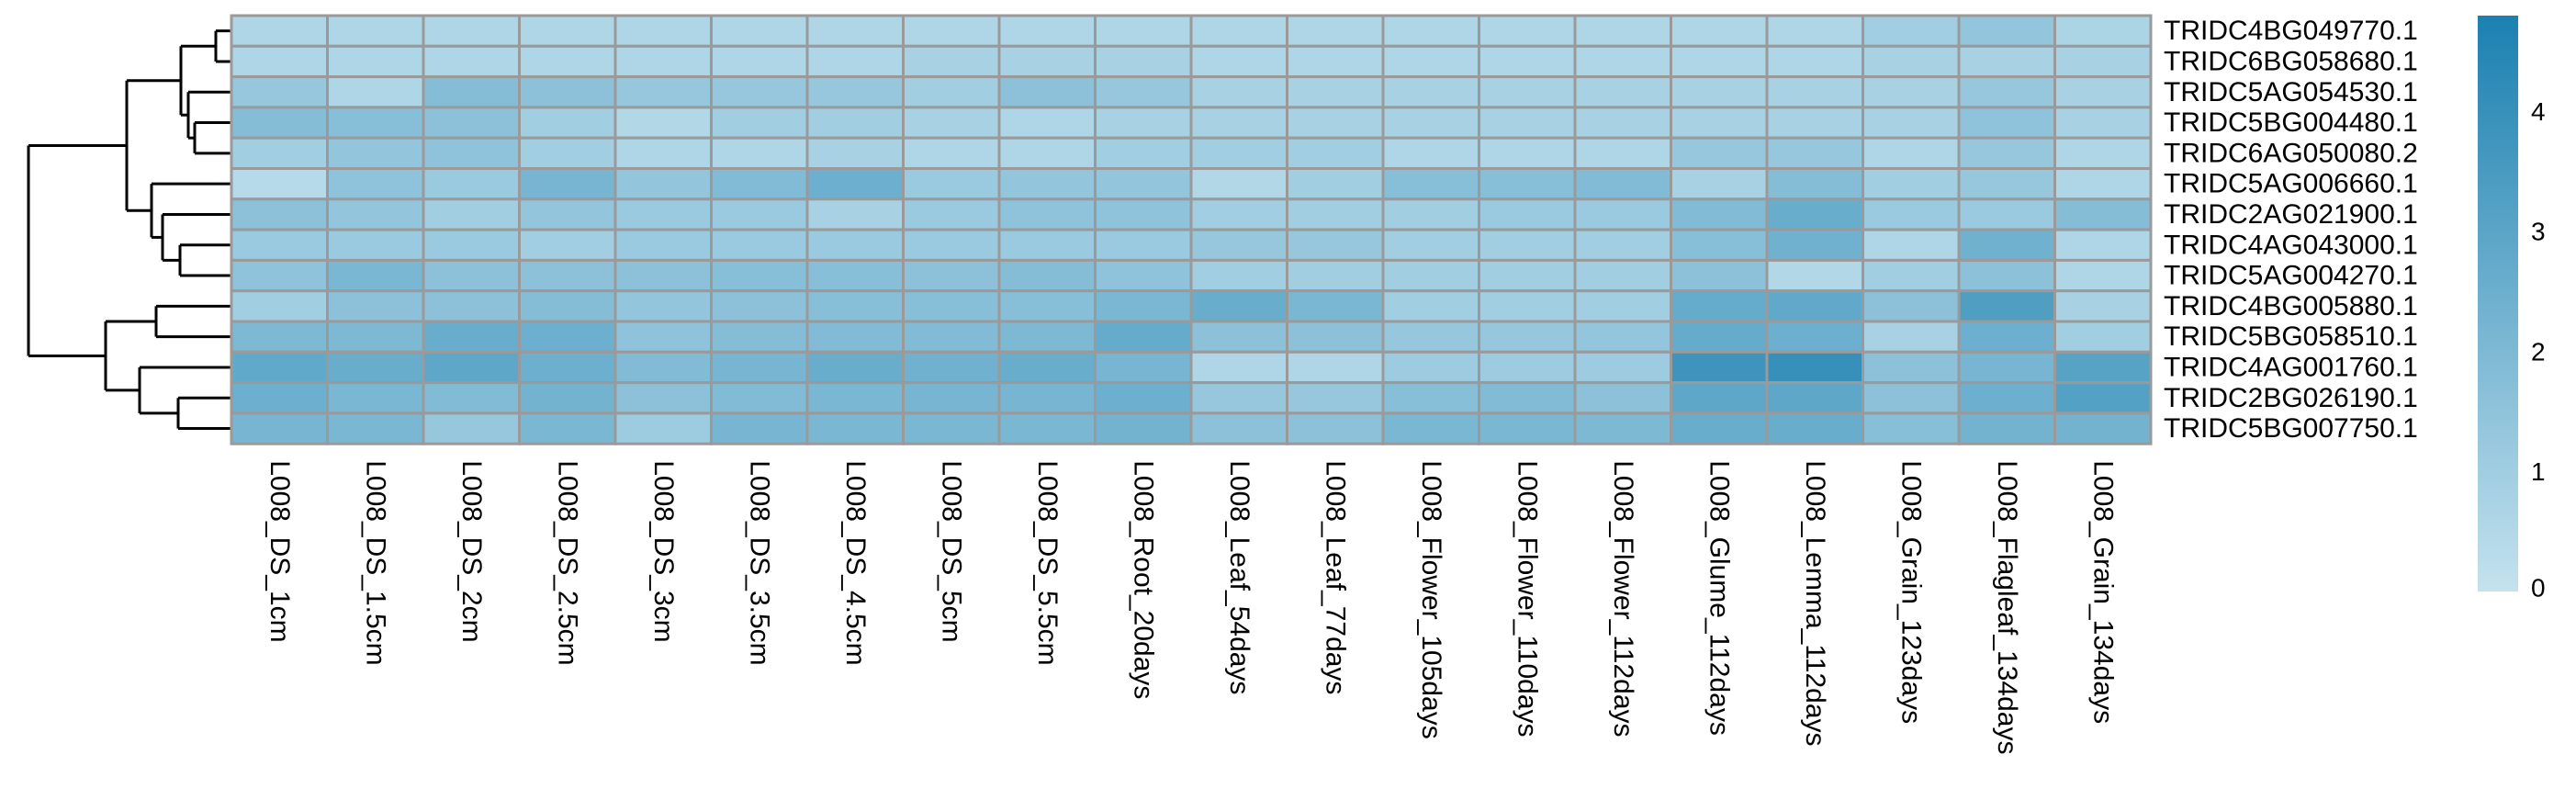 This screenshot has width=2576, height=811. Describe the element at coordinates (2538, 471) in the screenshot. I see `legend-tick-label: 1` at that location.